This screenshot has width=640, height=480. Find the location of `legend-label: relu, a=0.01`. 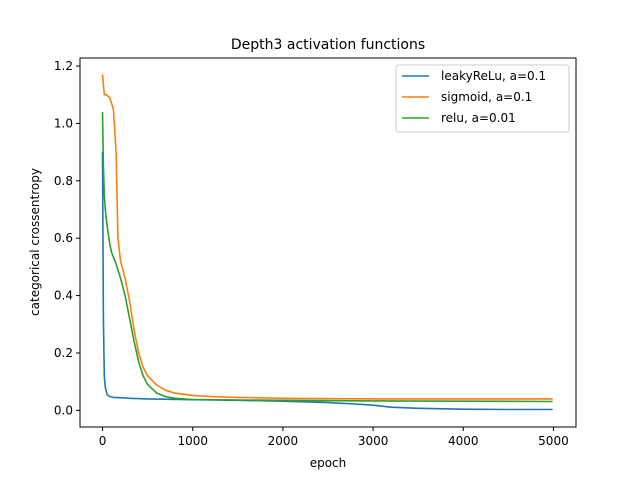

legend-label: relu, a=0.01 is located at coordinates (478, 118).